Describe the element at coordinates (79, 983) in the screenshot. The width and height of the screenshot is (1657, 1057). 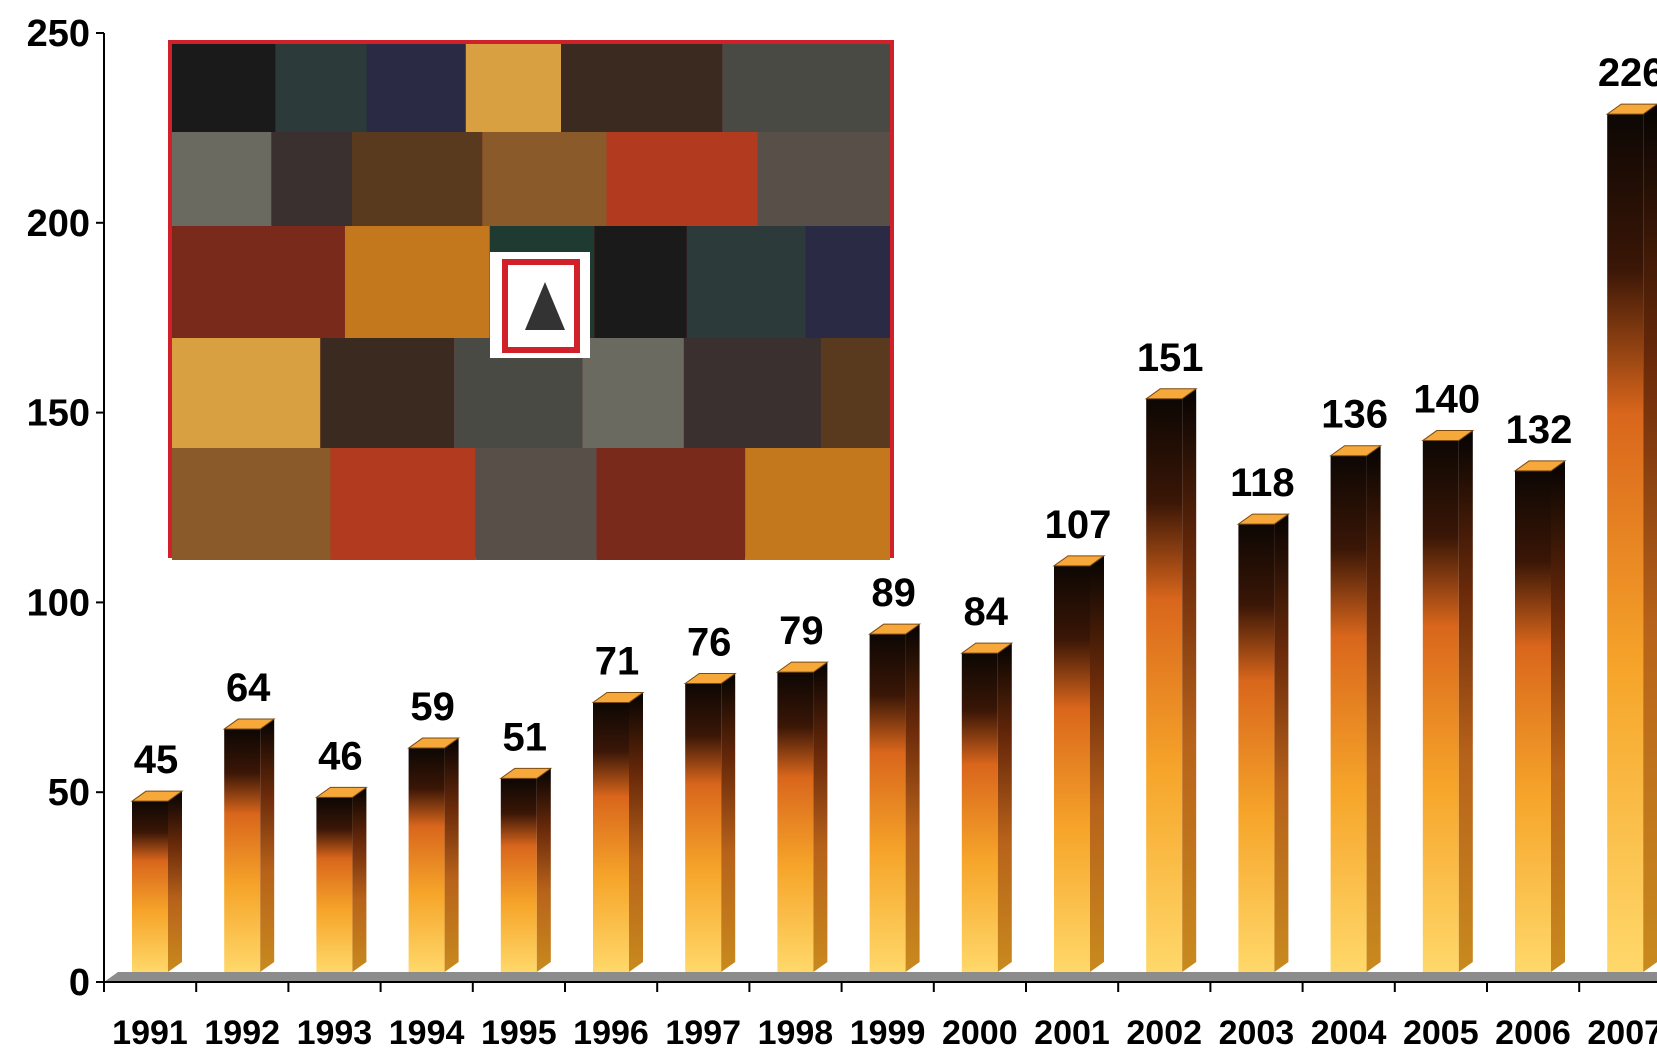
I see `y-tick-label: 0` at that location.